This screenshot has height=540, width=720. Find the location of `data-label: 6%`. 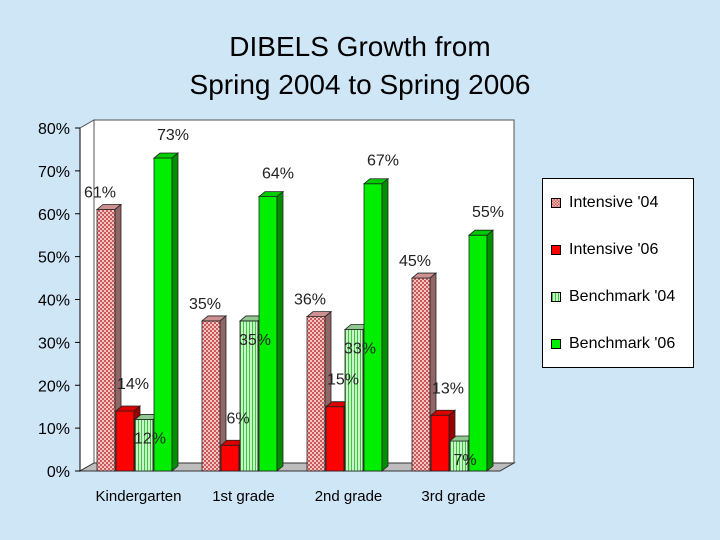

data-label: 6% is located at coordinates (237, 418).